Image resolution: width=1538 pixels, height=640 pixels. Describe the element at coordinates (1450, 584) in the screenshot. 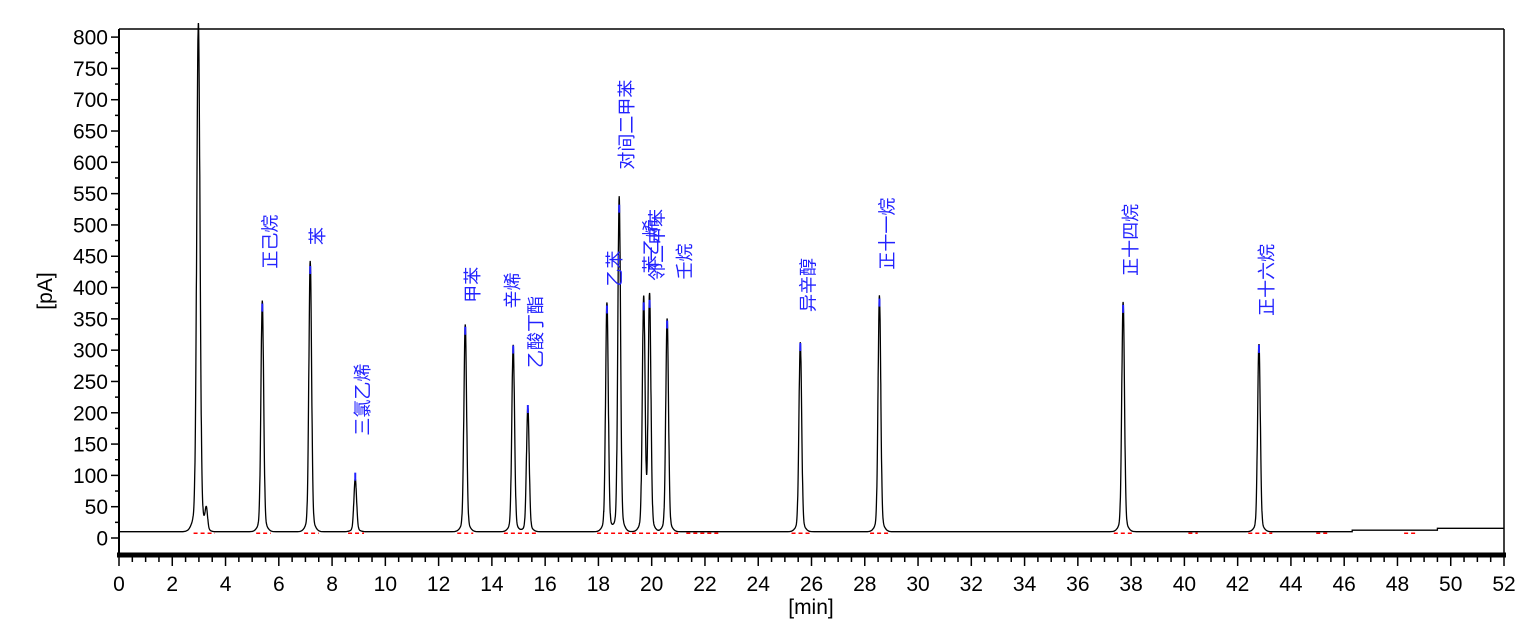

I see `x-tick-label: 50` at that location.